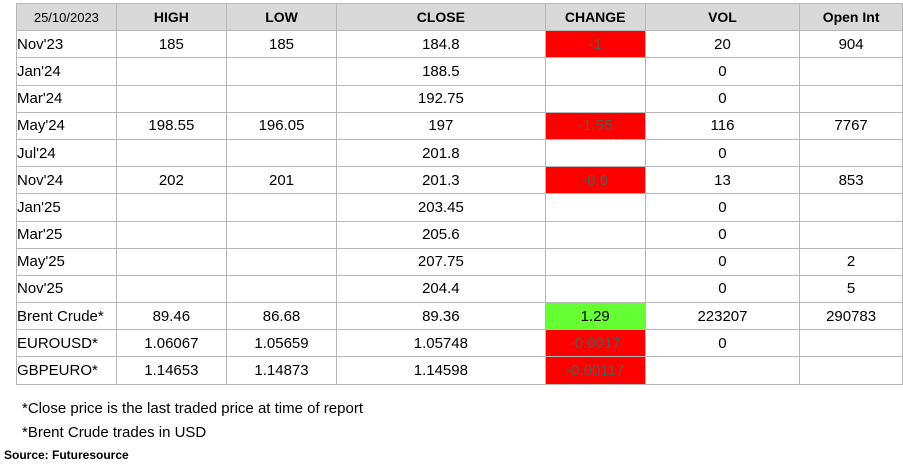 This screenshot has width=903, height=467. Describe the element at coordinates (722, 17) in the screenshot. I see `vol-header: VOL` at that location.